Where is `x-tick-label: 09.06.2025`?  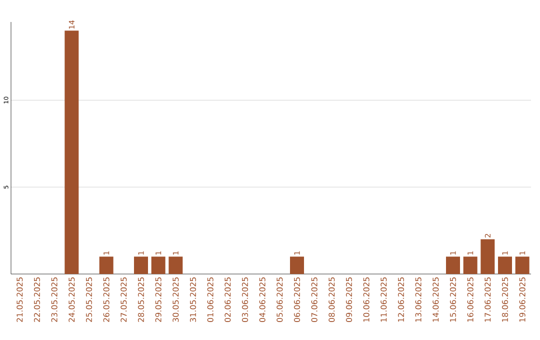 x-tick-label: 09.06.2025 is located at coordinates (349, 299).